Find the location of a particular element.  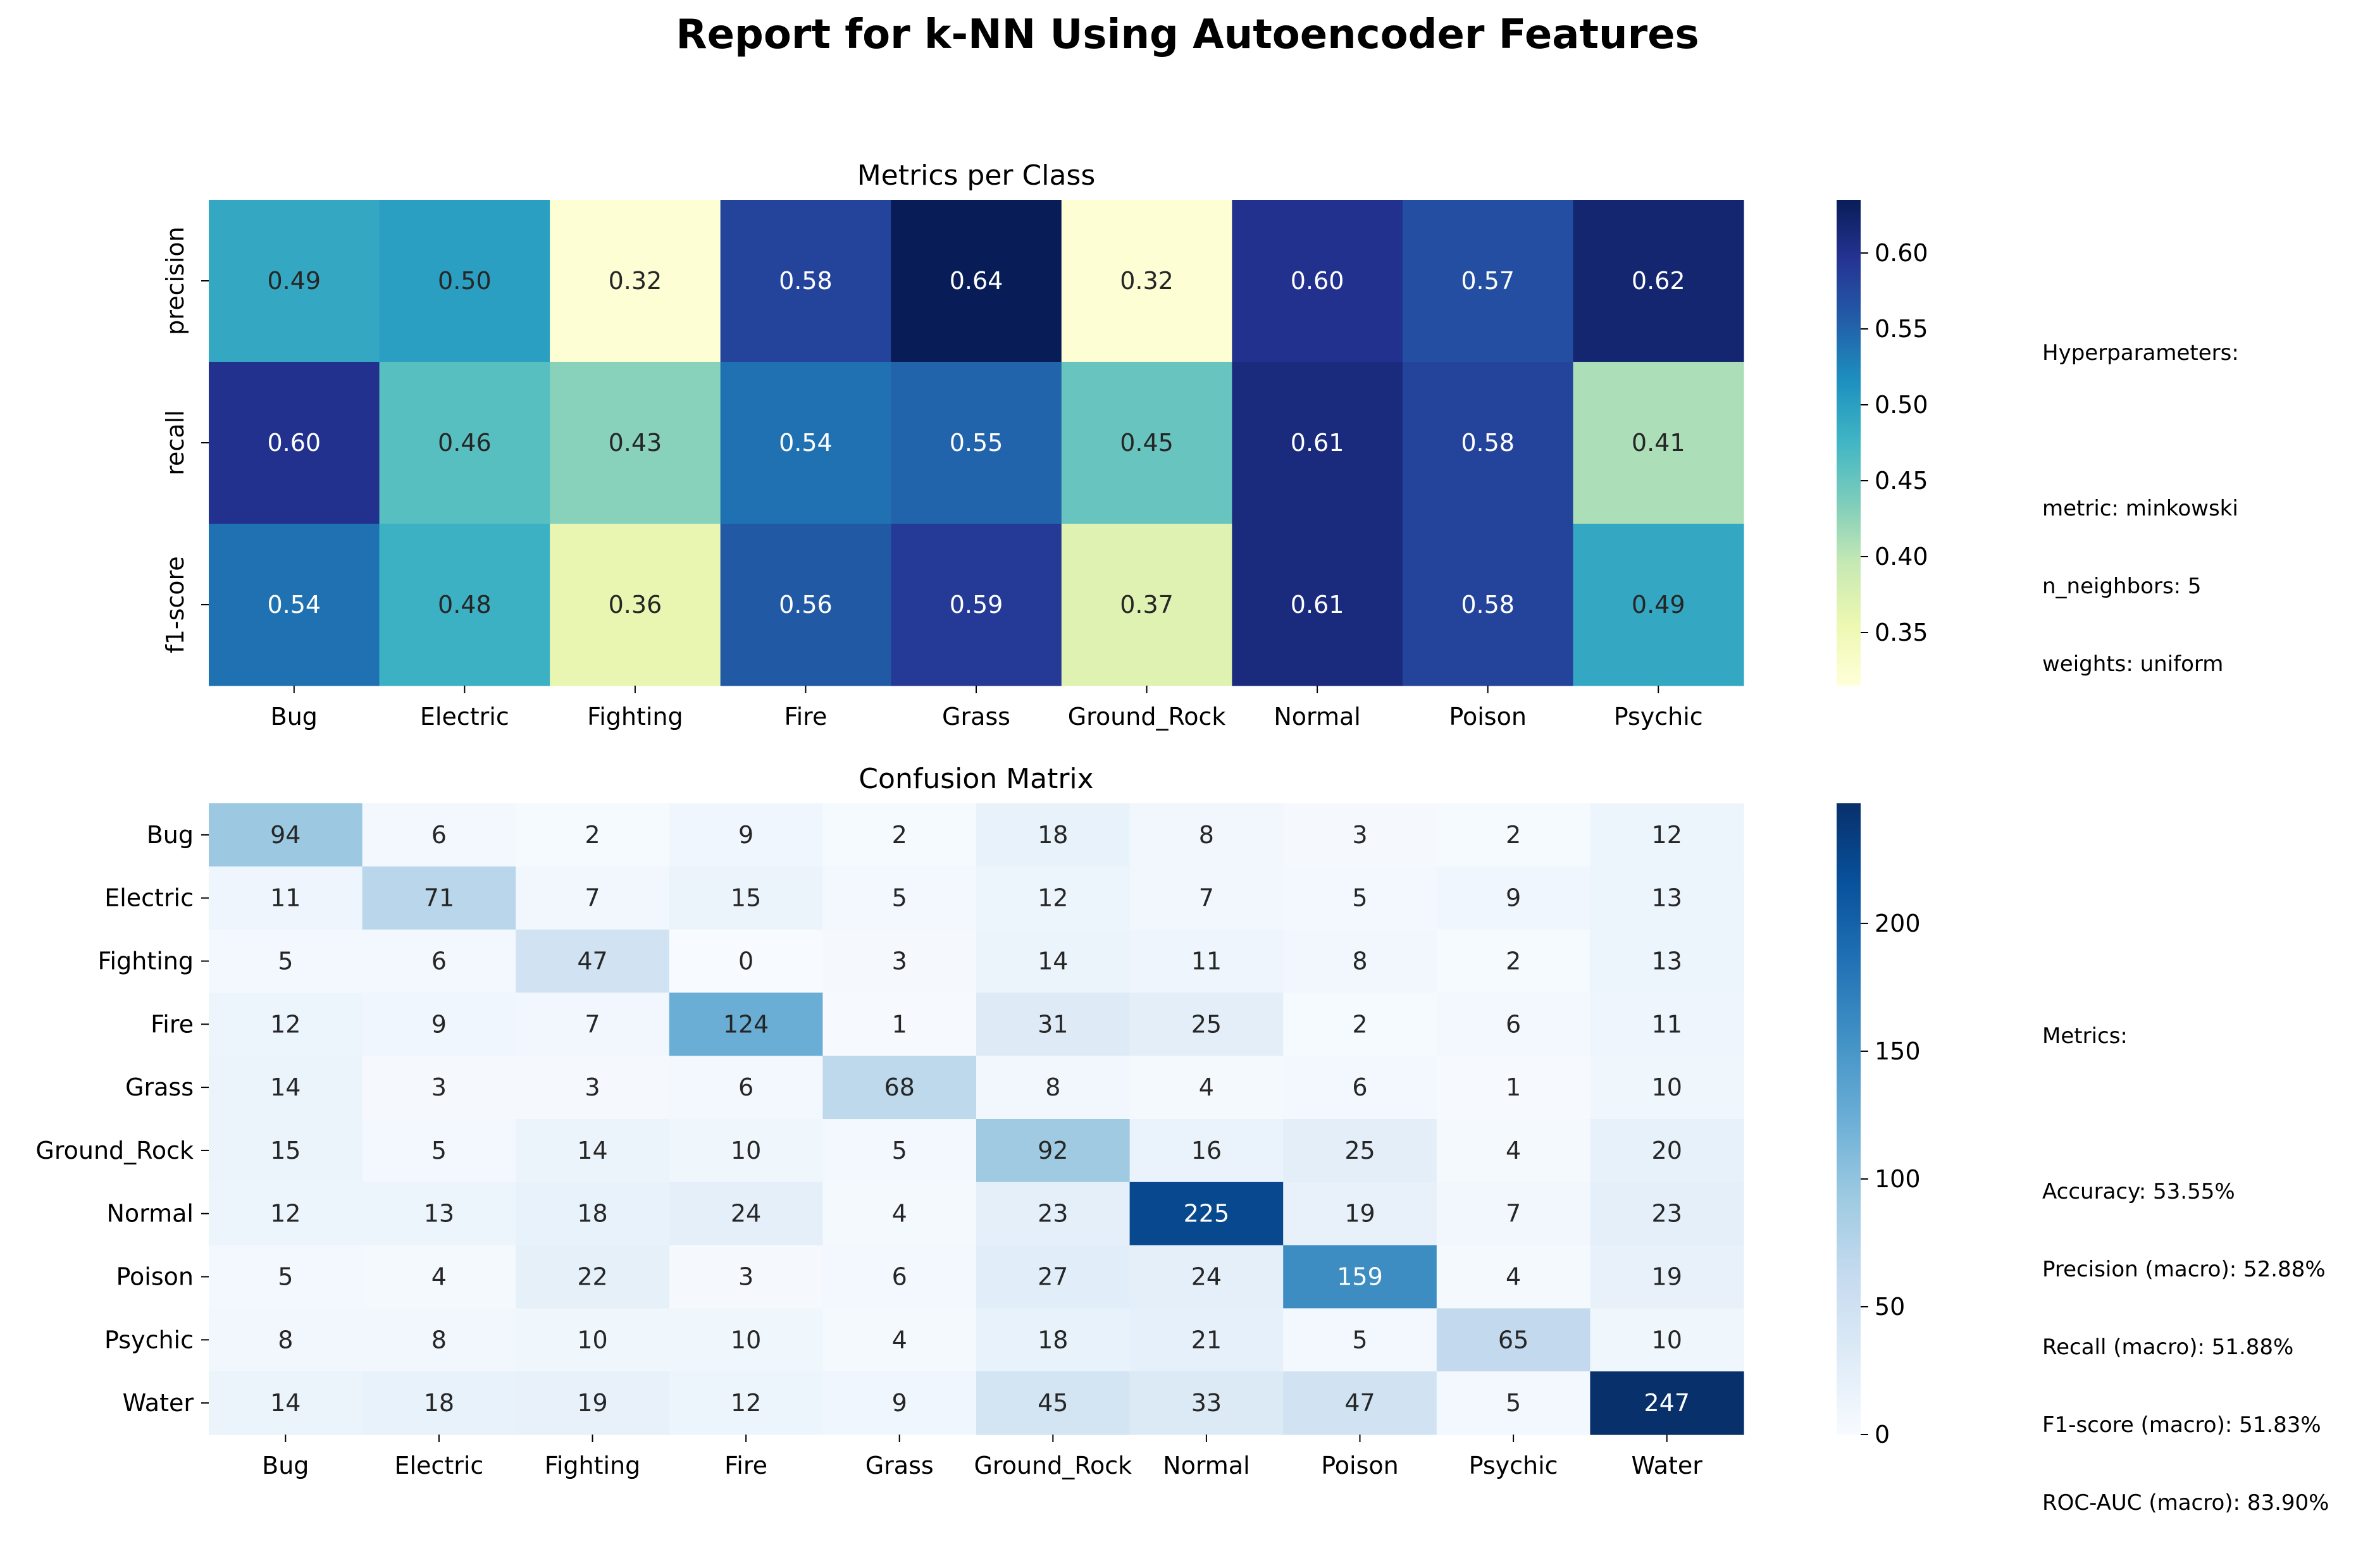

cell-value-label: 71 is located at coordinates (439, 898).